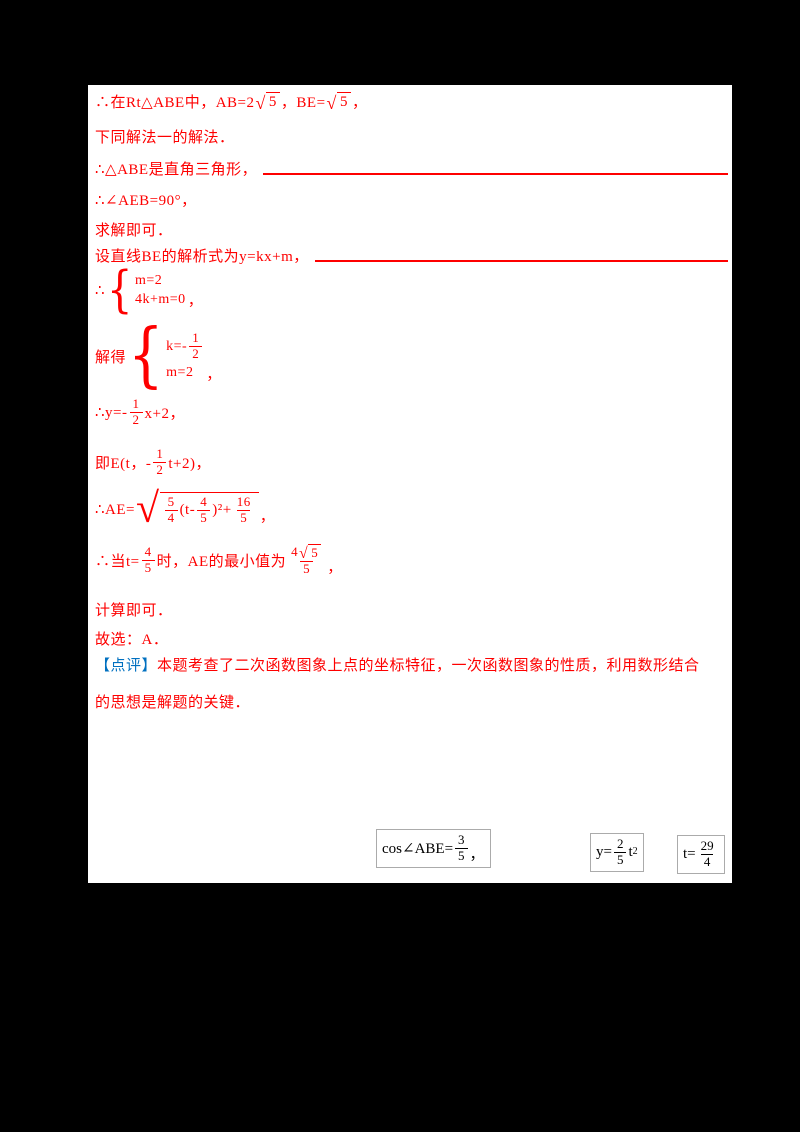 This screenshot has width=800, height=1132. I want to click on text-run: 故选：A．, so click(132, 640).